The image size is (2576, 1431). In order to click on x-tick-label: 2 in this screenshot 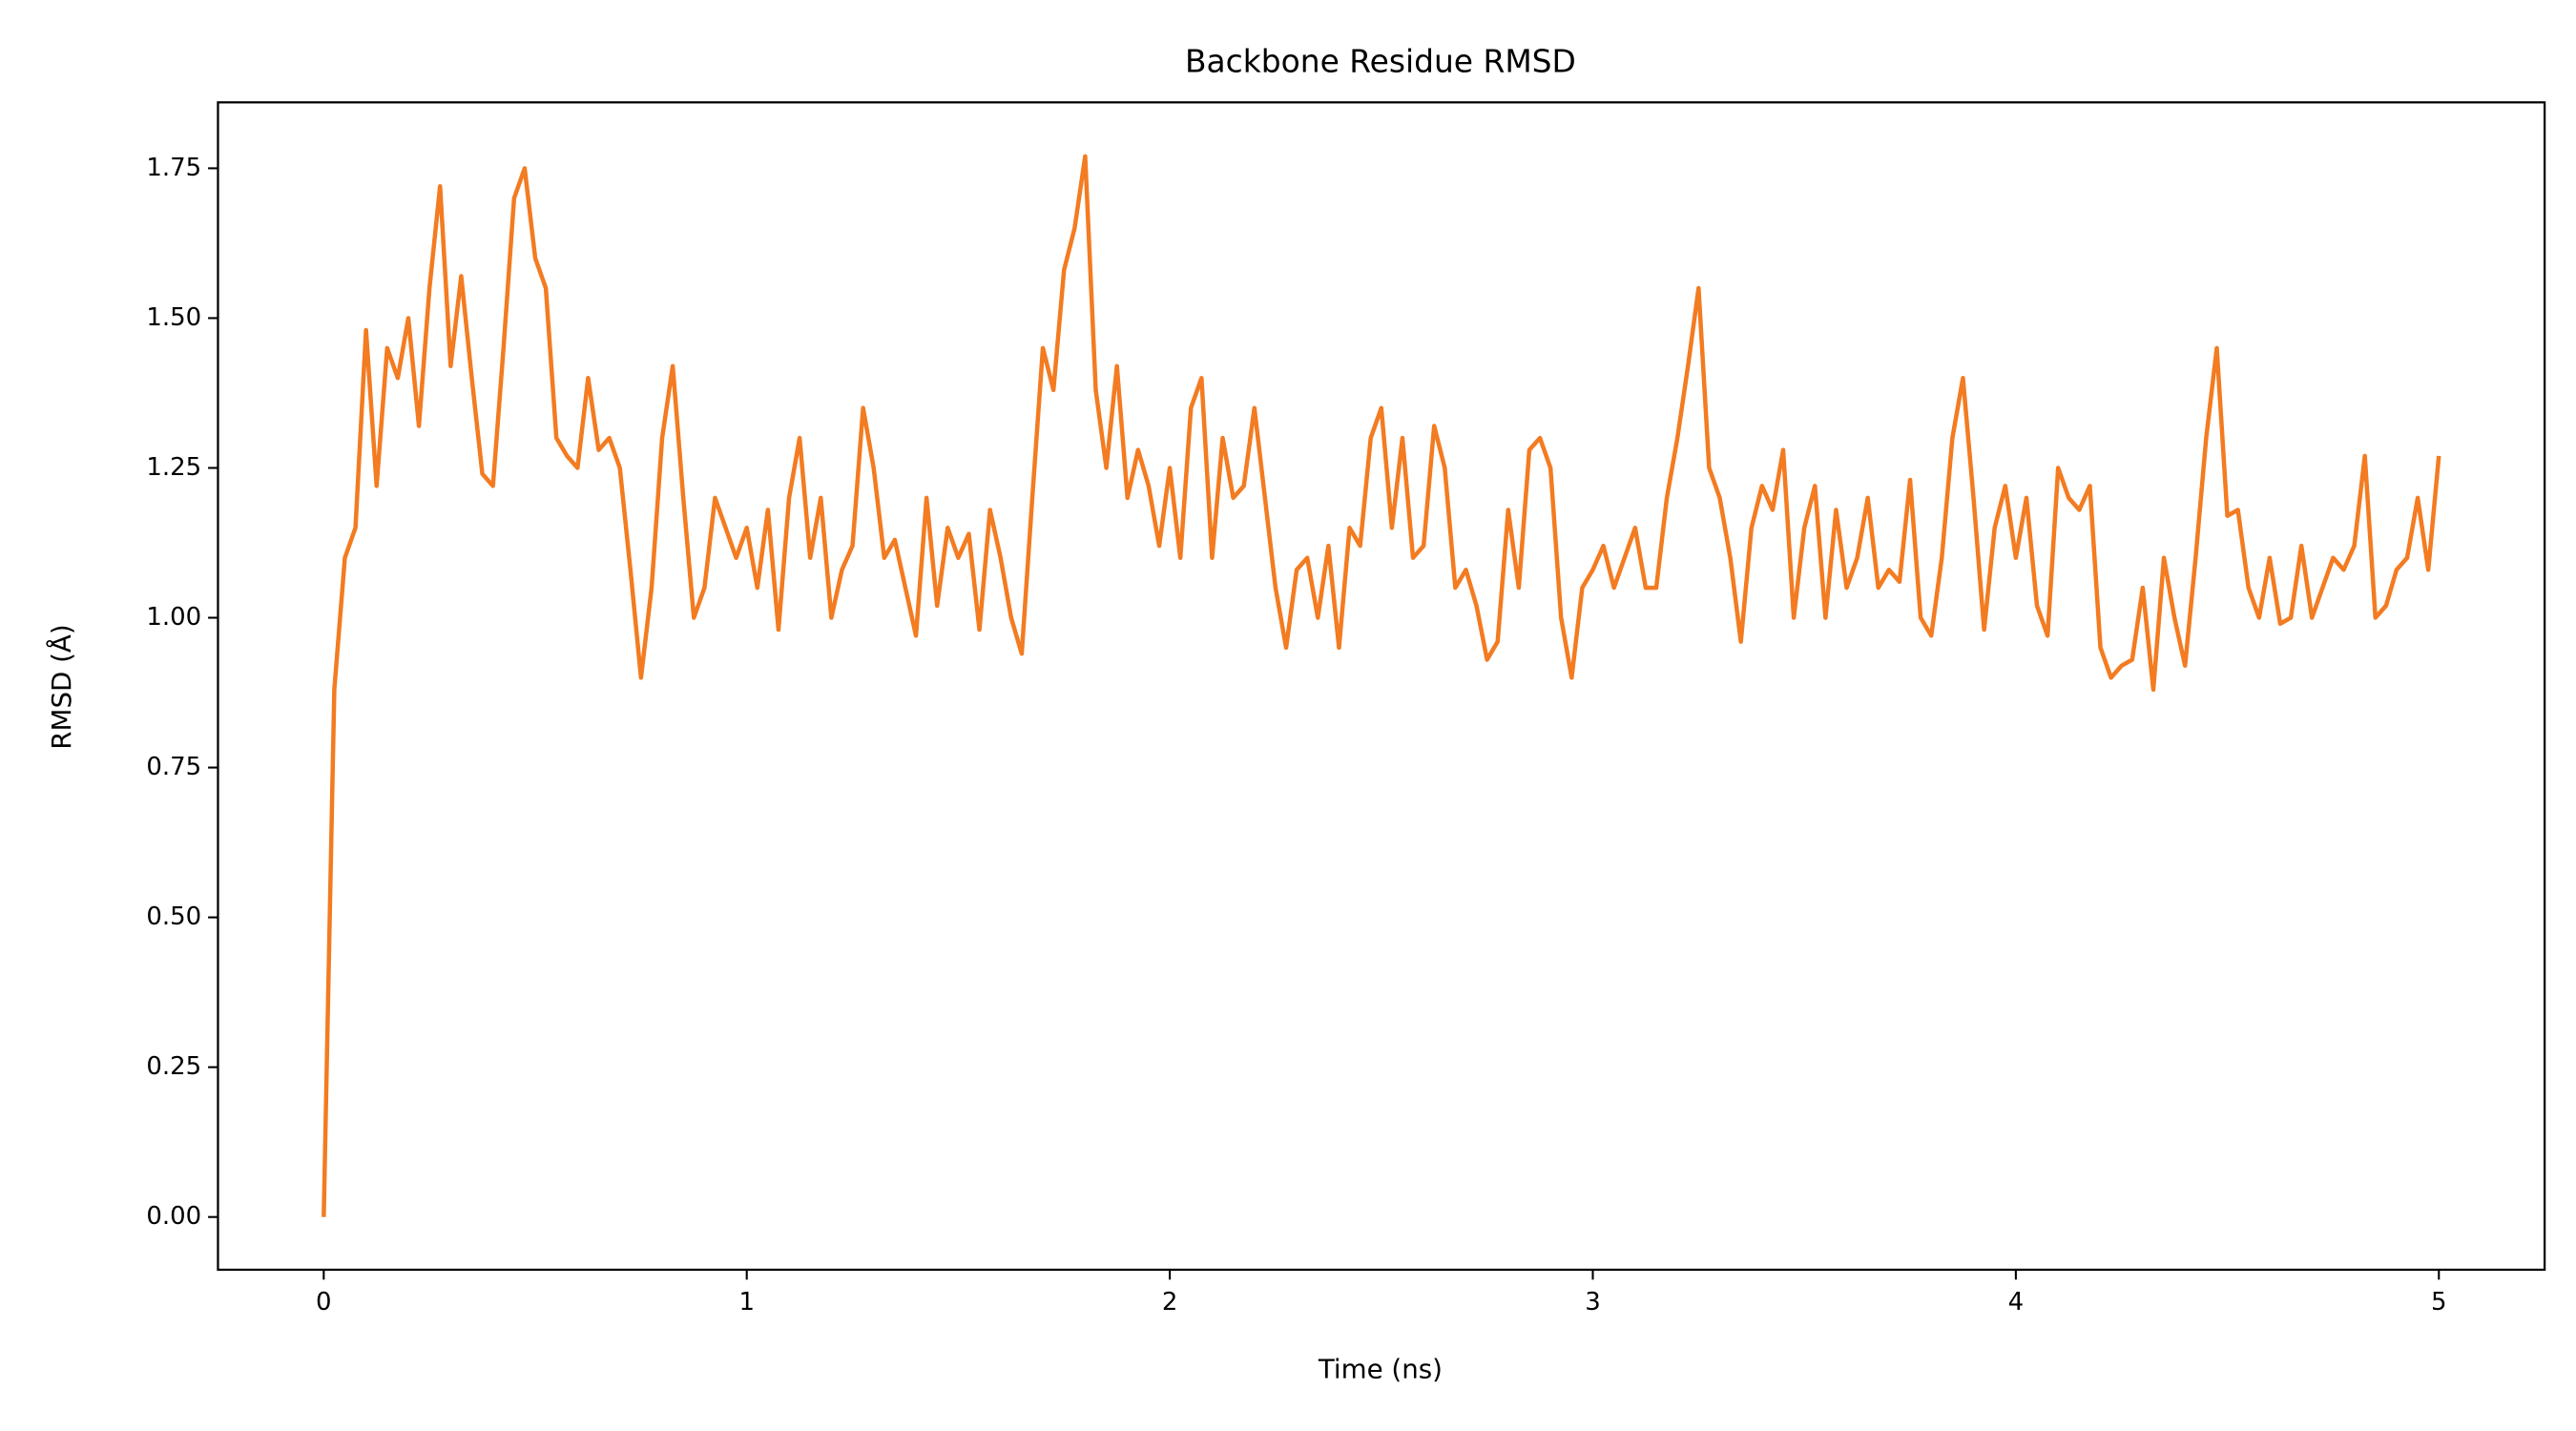, I will do `click(1170, 1302)`.